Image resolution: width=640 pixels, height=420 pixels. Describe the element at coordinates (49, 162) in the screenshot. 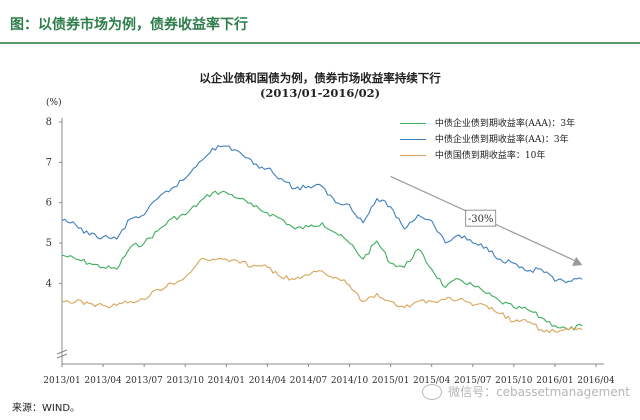

I see `y-tick-label-7: 7` at that location.